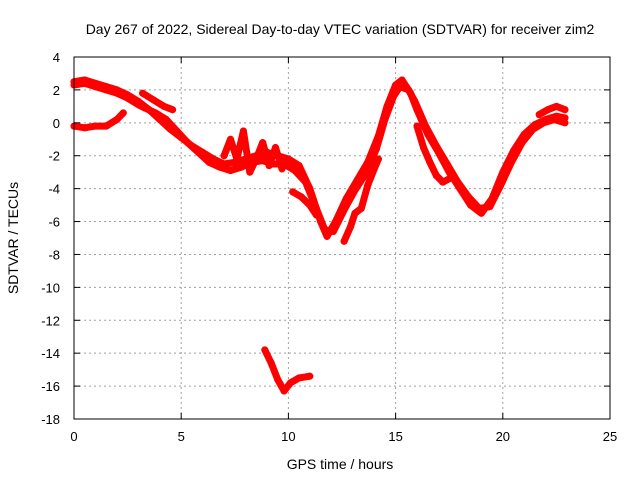 This screenshot has width=640, height=480. I want to click on x-tick-label: 25, so click(610, 436).